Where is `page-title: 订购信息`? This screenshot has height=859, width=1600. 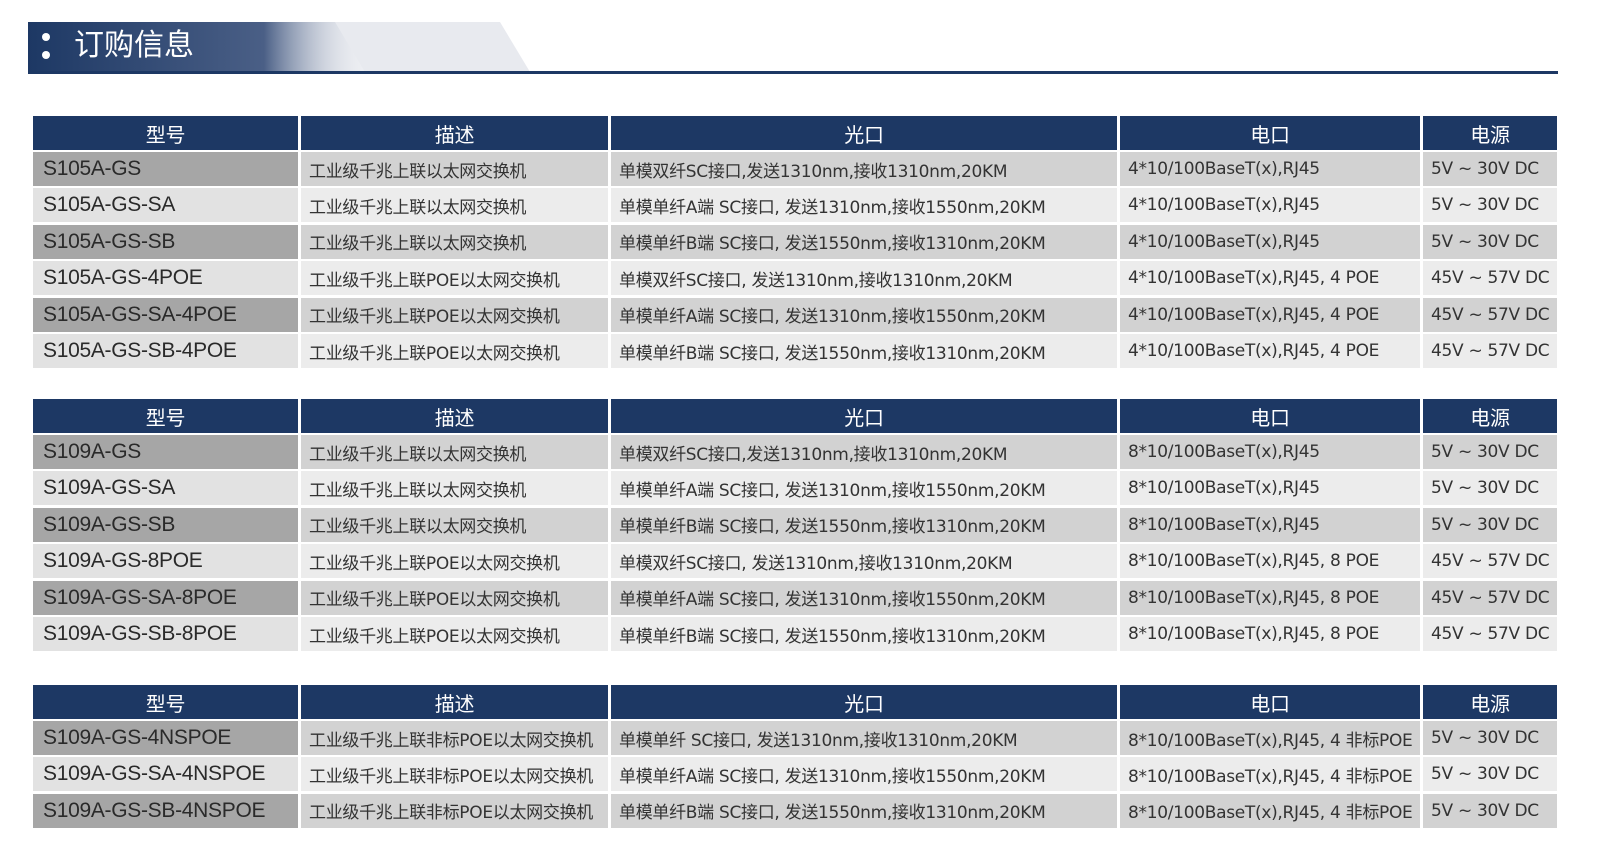
page-title: 订购信息 is located at coordinates (134, 45).